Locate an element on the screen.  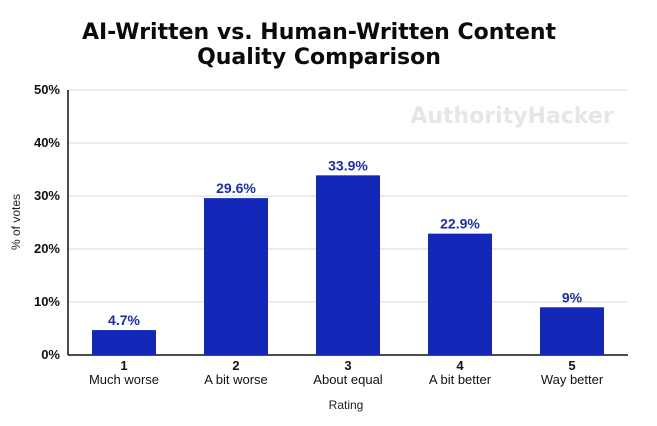
x-tick-label: Much worse is located at coordinates (124, 379).